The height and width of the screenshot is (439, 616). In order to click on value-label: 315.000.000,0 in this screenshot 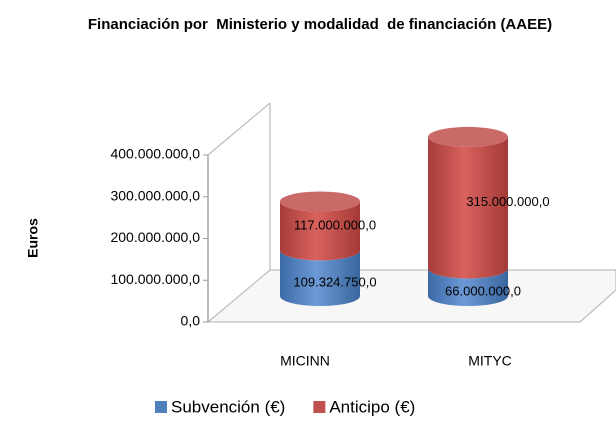, I will do `click(507, 201)`.